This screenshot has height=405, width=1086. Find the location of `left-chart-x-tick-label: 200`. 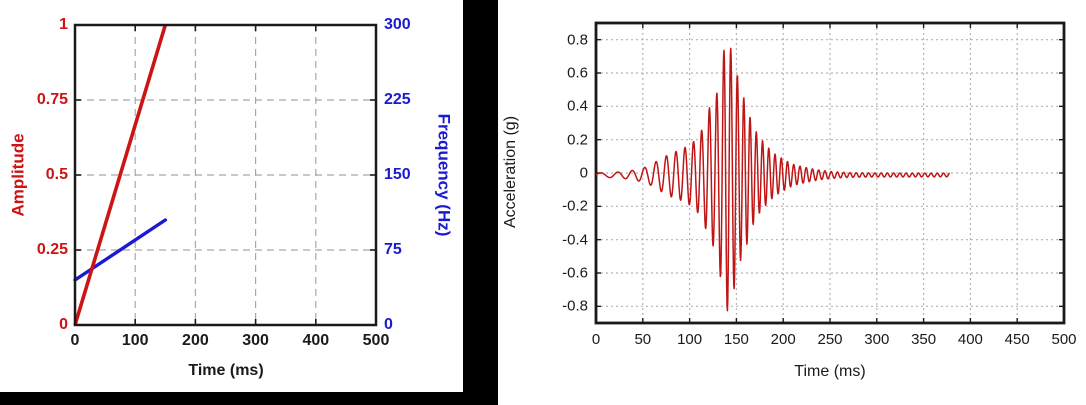

left-chart-x-tick-label: 200 is located at coordinates (195, 340).